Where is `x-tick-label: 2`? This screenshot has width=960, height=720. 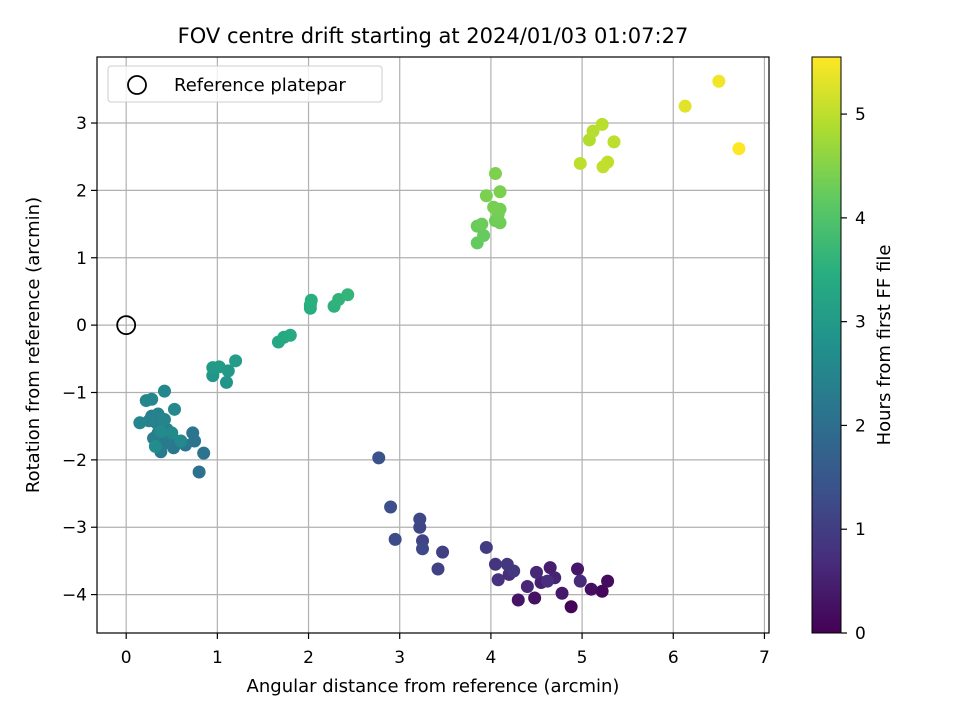
x-tick-label: 2 is located at coordinates (308, 658).